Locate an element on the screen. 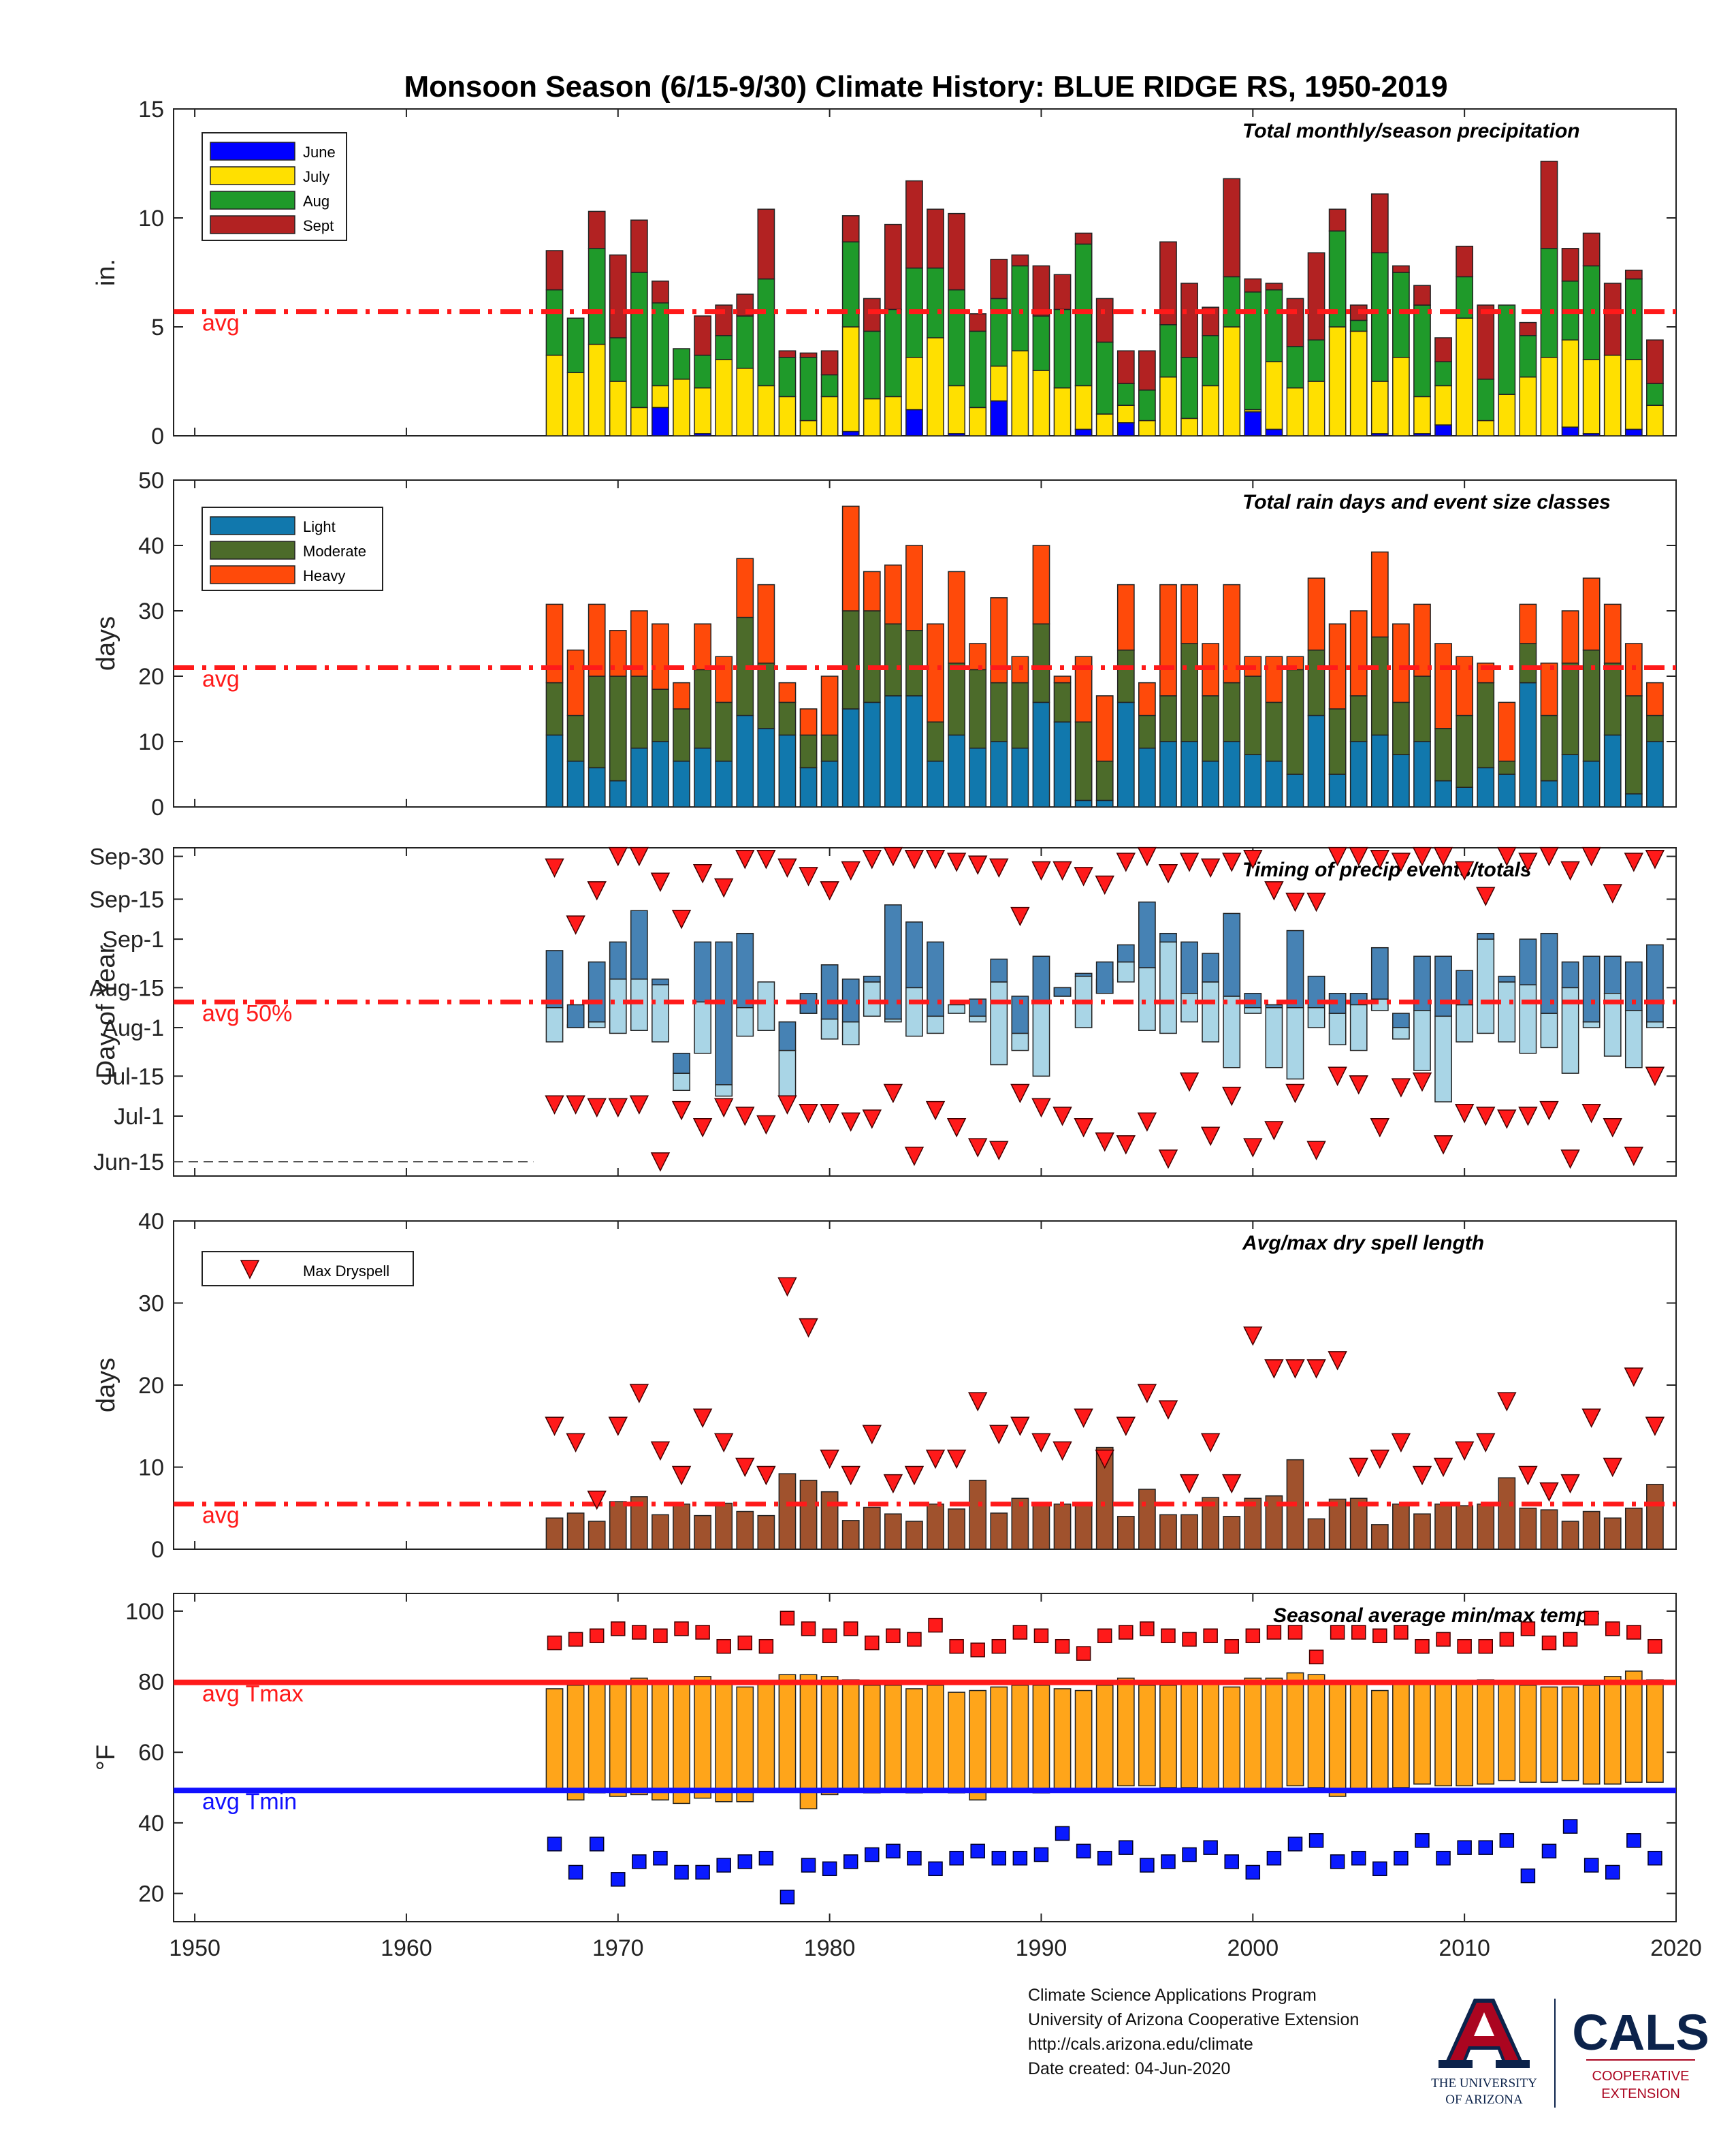 Image resolution: width=1736 pixels, height=2143 pixels. y-tick-label: 40 is located at coordinates (151, 1824).